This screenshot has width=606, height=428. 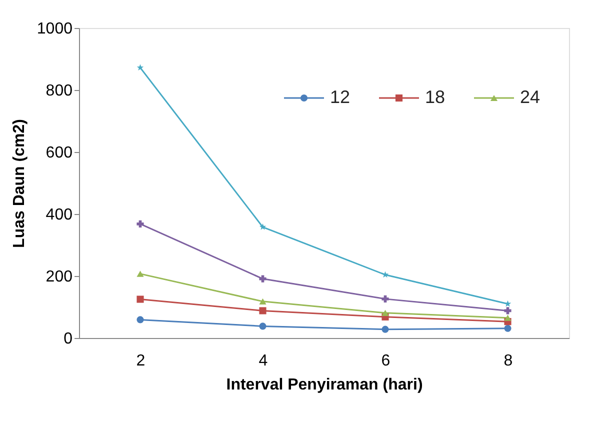 What do you see at coordinates (340, 97) in the screenshot?
I see `legend-label: 12` at bounding box center [340, 97].